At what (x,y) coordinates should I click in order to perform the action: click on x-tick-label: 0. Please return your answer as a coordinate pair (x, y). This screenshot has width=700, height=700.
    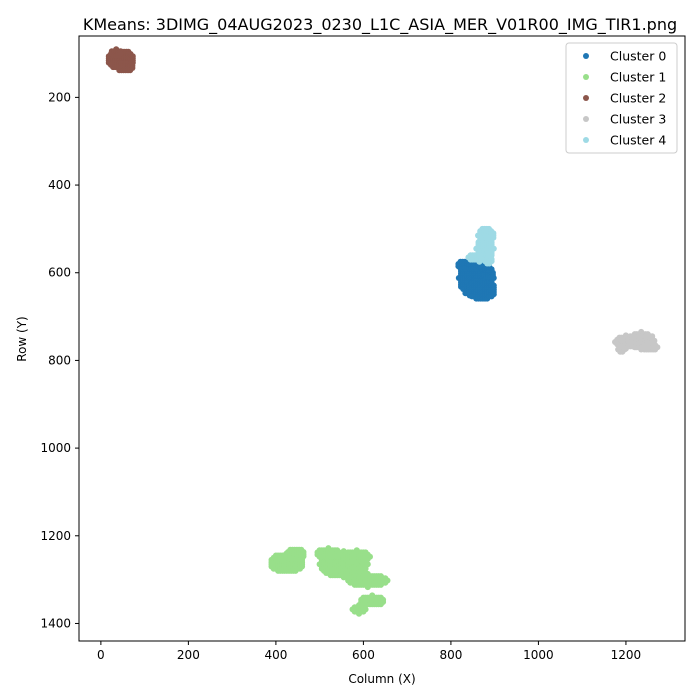
    Looking at the image, I should click on (101, 655).